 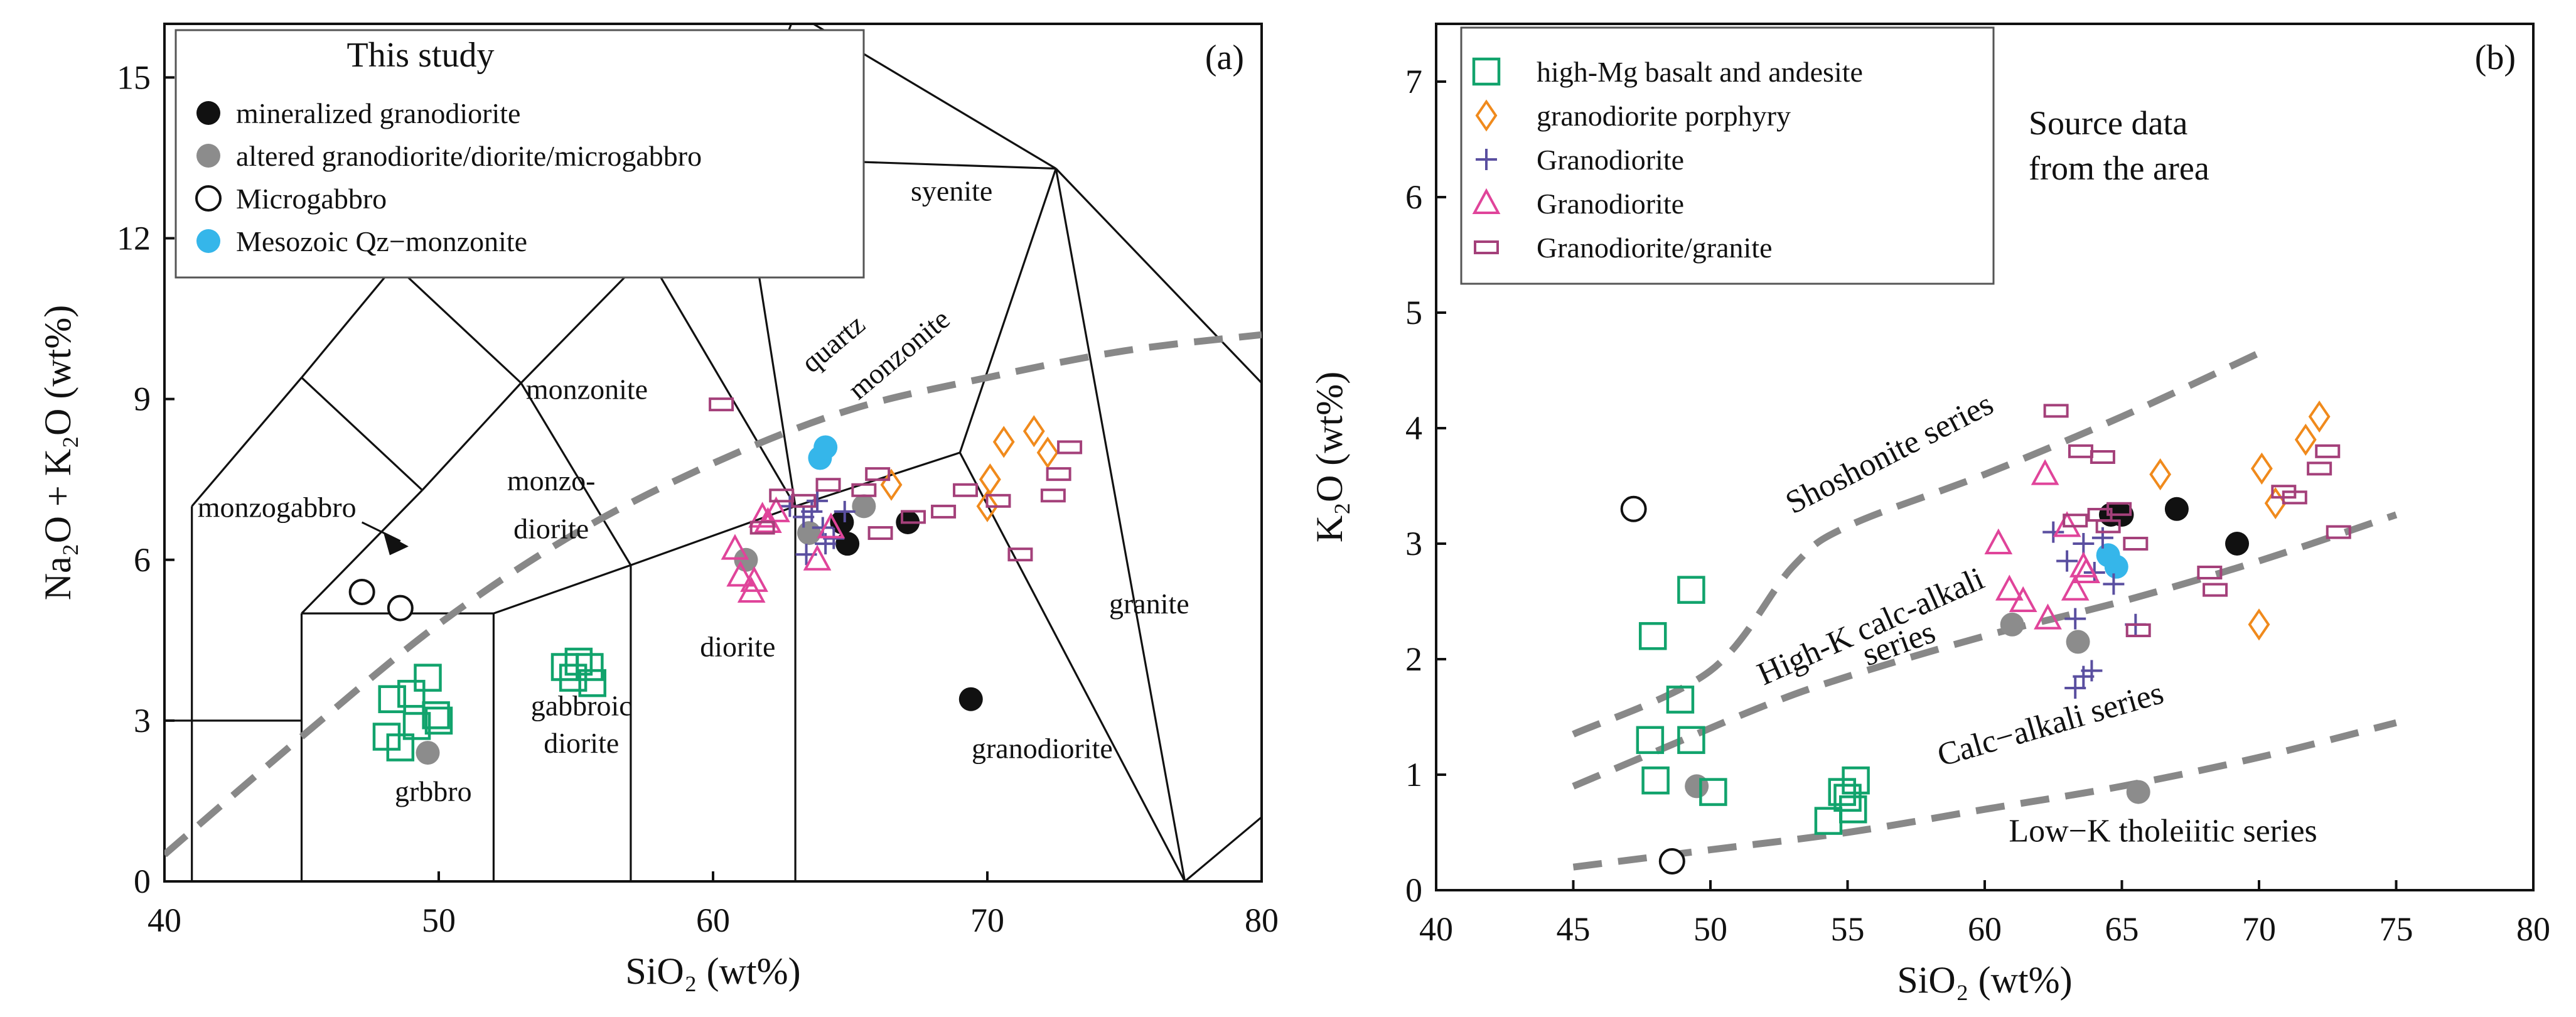 I want to click on source-note-line1: Source data, so click(x=2108, y=123).